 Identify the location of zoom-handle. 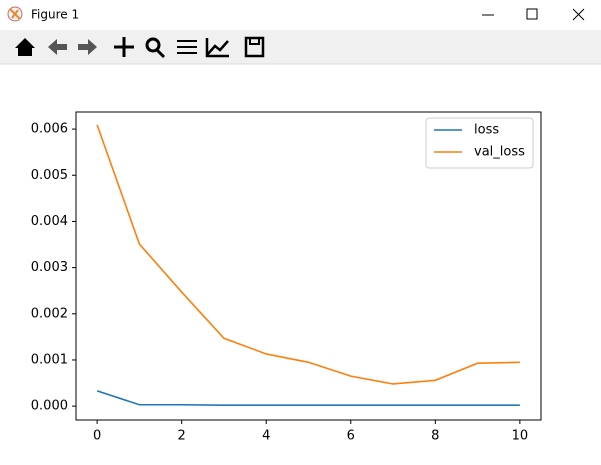
(160, 53).